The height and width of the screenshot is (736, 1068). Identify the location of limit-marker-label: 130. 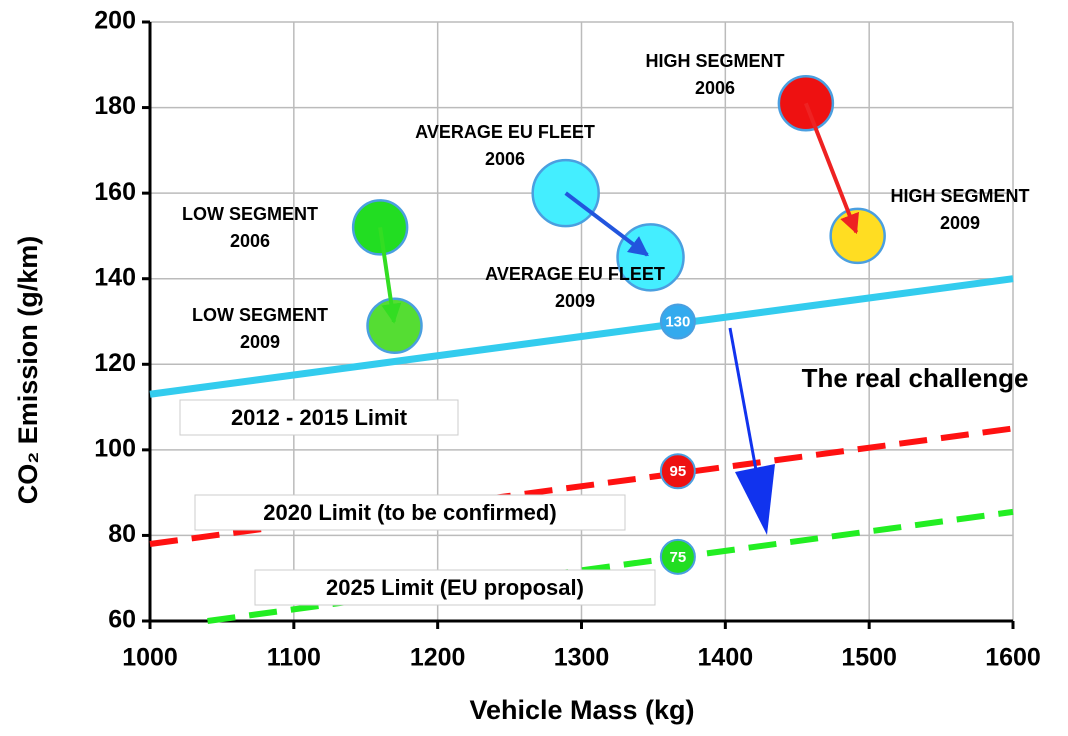
(677, 321).